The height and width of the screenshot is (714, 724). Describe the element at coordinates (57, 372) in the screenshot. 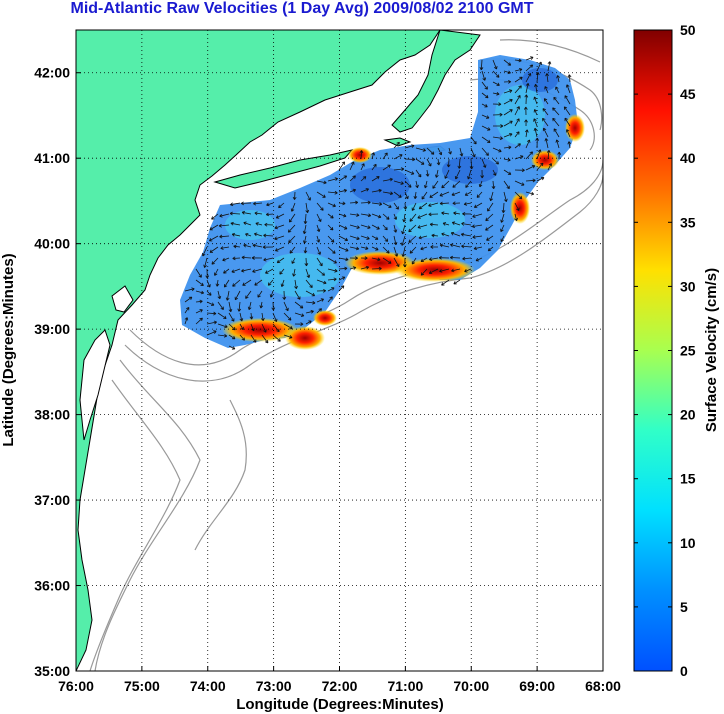

I see `lat-ticks: 35:00 36:00 37:00 38:00 39:00 40:00 41:00 42:00` at that location.